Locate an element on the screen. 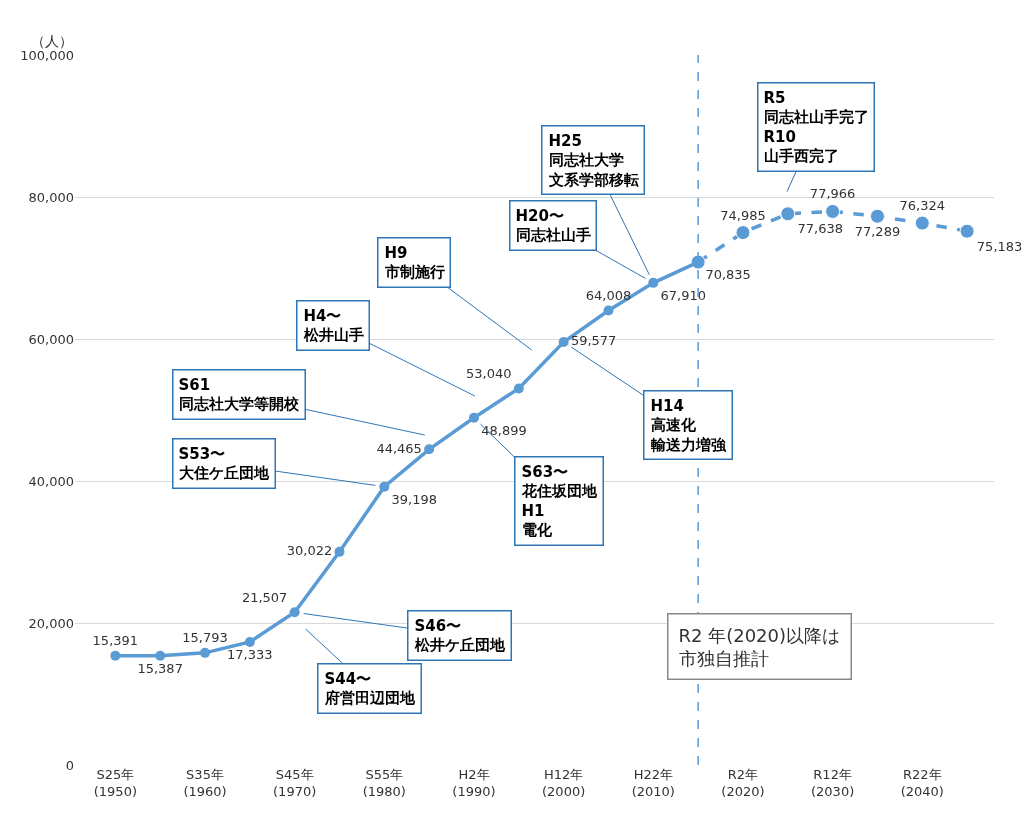 The height and width of the screenshot is (825, 1024). annotation: R5同志社山手完了R10山手西完了 is located at coordinates (816, 126).